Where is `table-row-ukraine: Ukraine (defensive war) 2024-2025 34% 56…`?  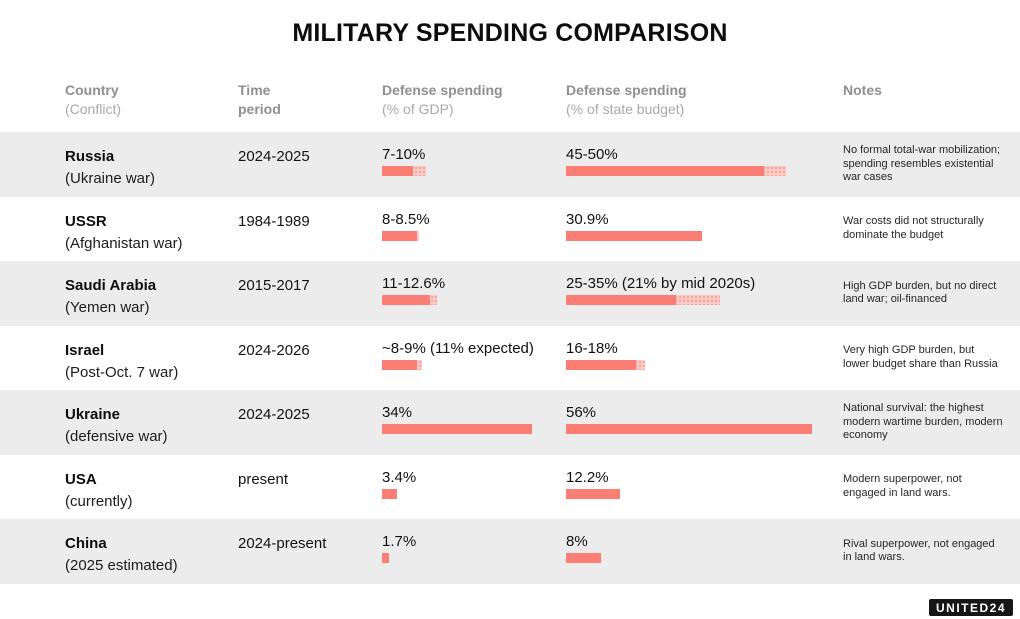 table-row-ukraine: Ukraine (defensive war) 2024-2025 34% 56… is located at coordinates (510, 422).